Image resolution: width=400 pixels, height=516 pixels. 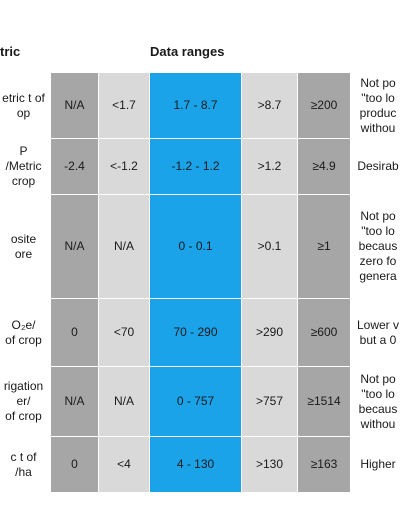 I want to click on range-cell: 0 - 0.1, so click(x=195, y=246).